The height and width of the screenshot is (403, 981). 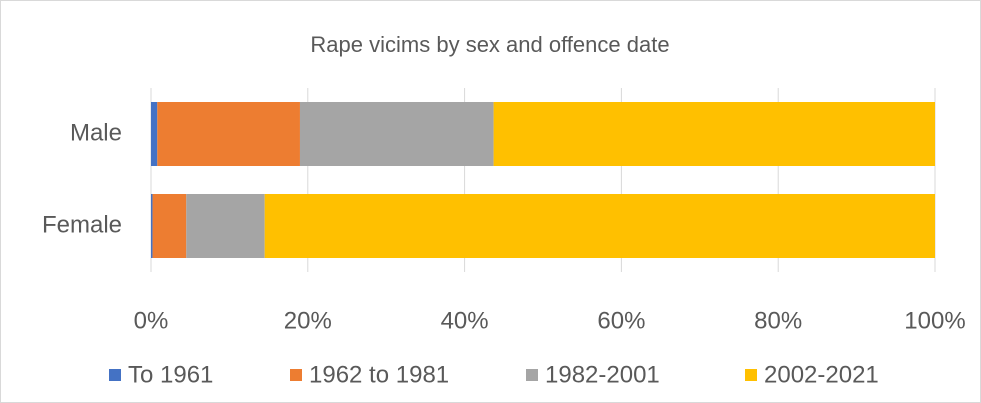 I want to click on x-tick-label: 100%, so click(x=934, y=320).